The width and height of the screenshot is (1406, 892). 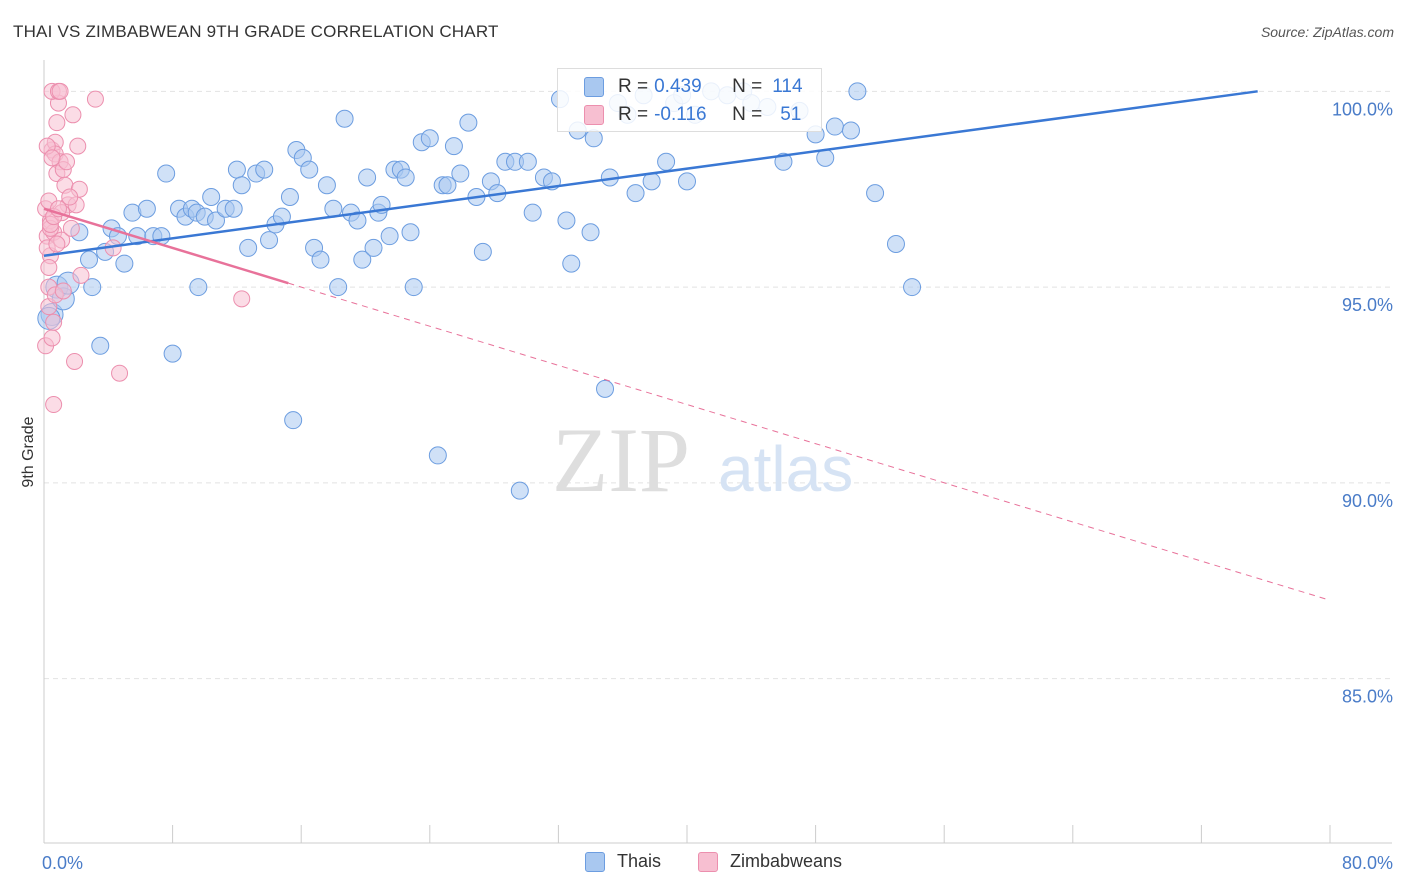 What do you see at coordinates (594, 87) in the screenshot?
I see `legend-swatch-blue` at bounding box center [594, 87].